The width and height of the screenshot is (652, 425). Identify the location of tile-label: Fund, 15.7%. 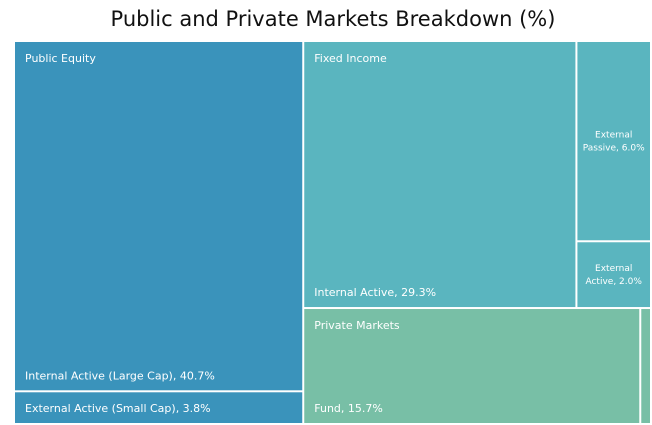
(348, 408).